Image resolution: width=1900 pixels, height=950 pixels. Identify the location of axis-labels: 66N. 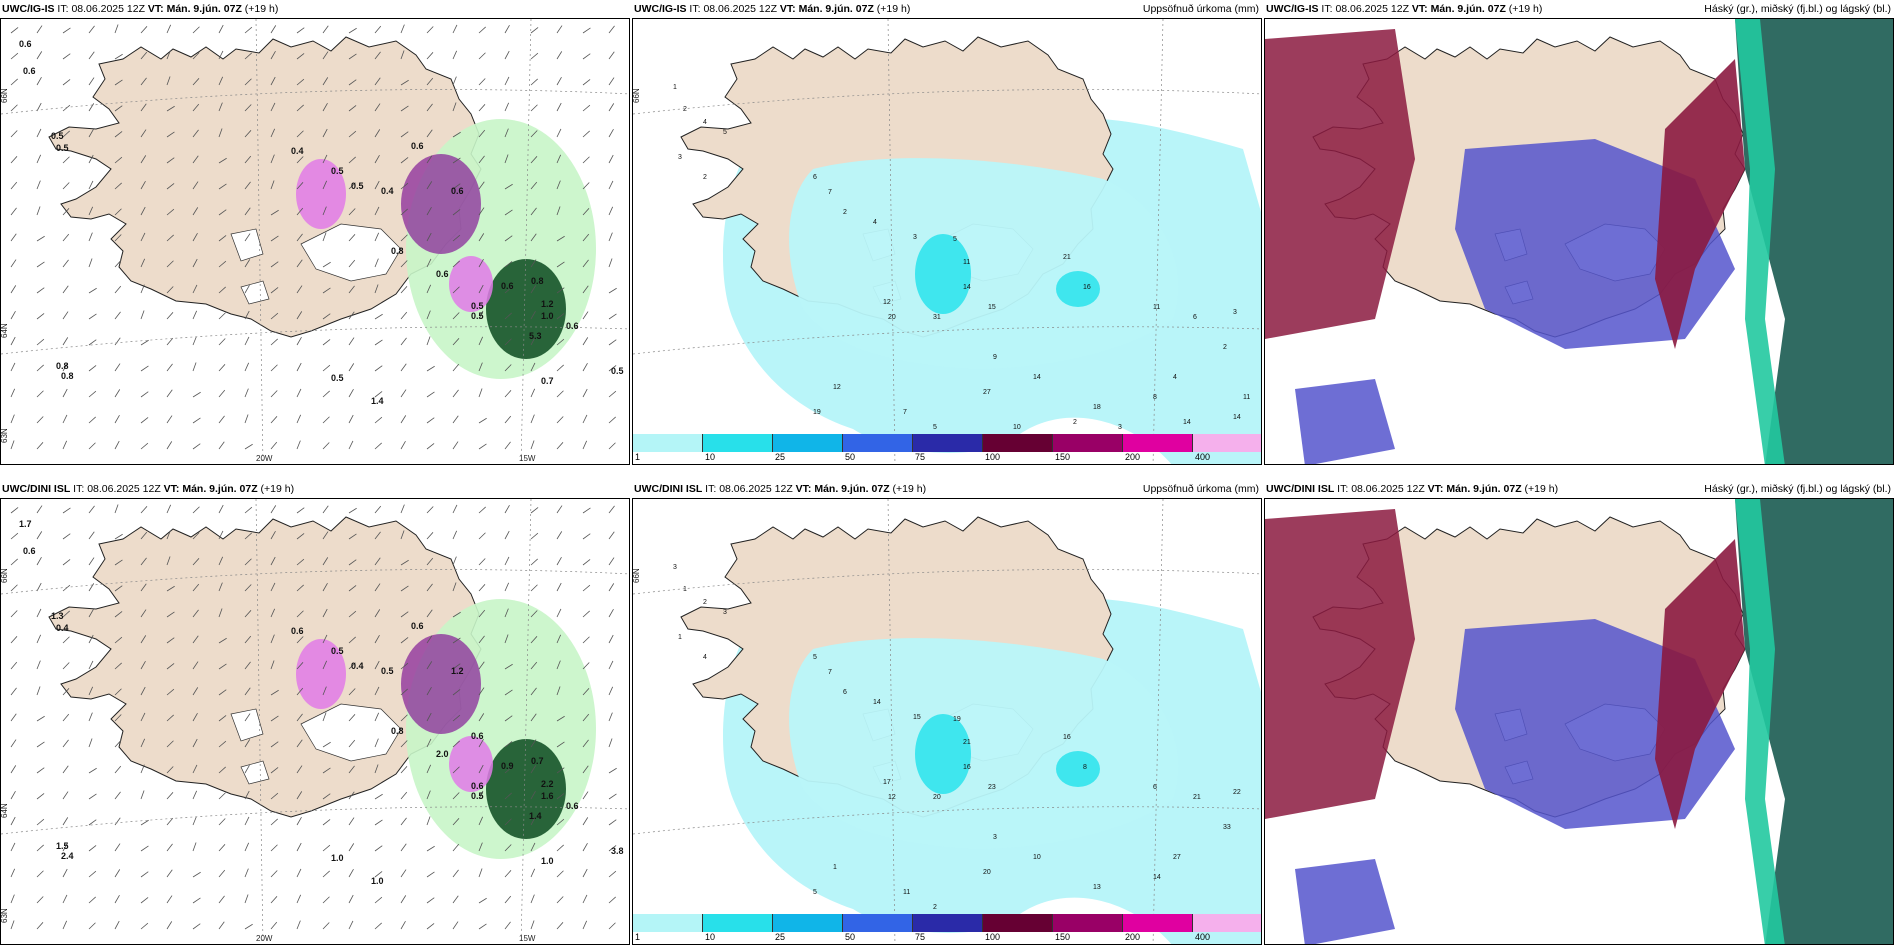
(637, 575).